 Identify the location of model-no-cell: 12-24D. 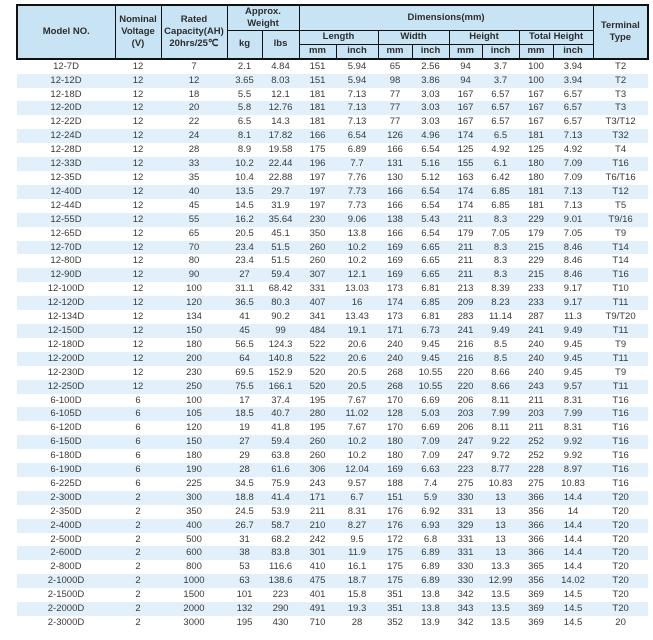
(66, 136).